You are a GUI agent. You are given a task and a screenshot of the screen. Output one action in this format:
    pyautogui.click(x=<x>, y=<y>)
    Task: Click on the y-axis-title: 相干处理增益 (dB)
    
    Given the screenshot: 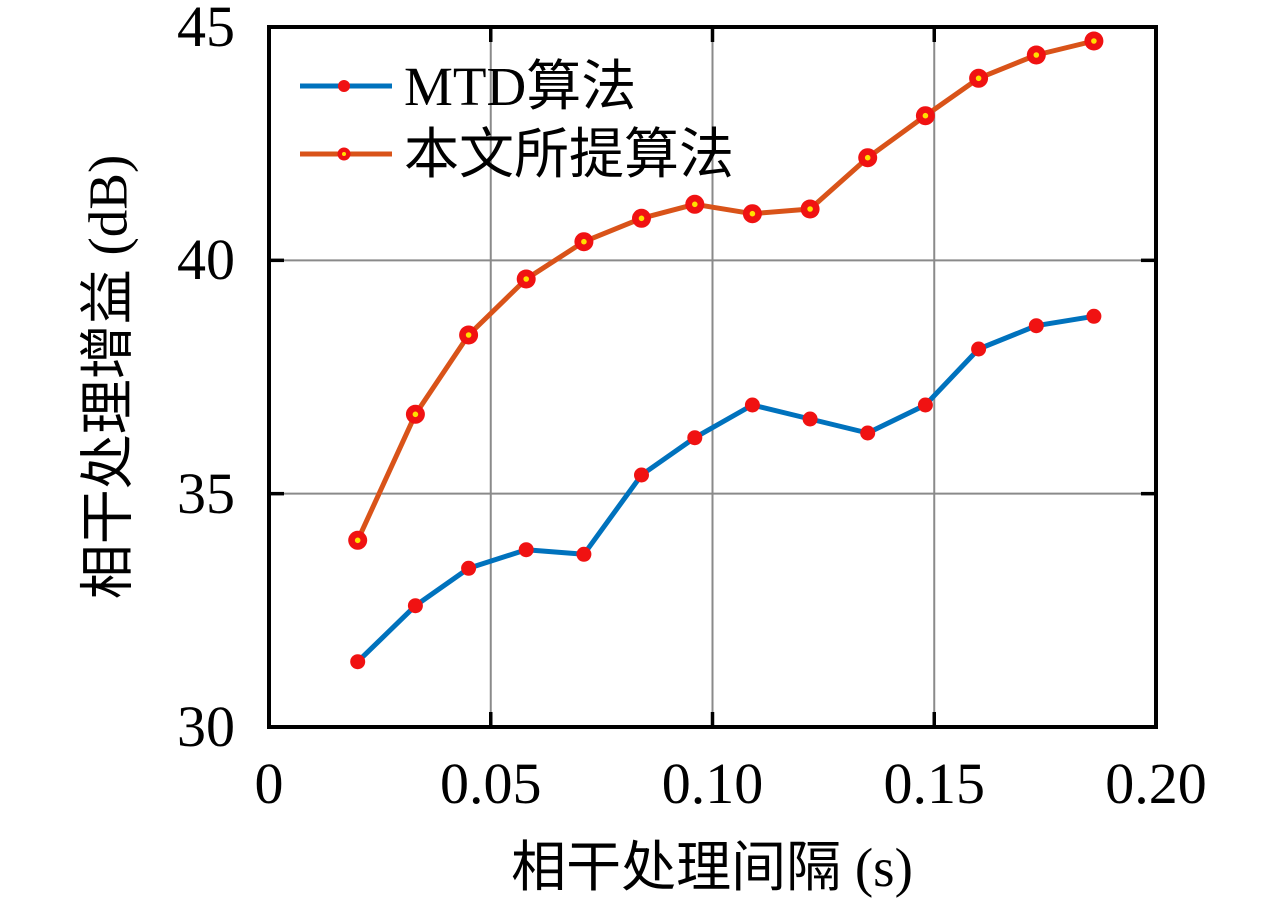 What is the action you would take?
    pyautogui.click(x=108, y=377)
    